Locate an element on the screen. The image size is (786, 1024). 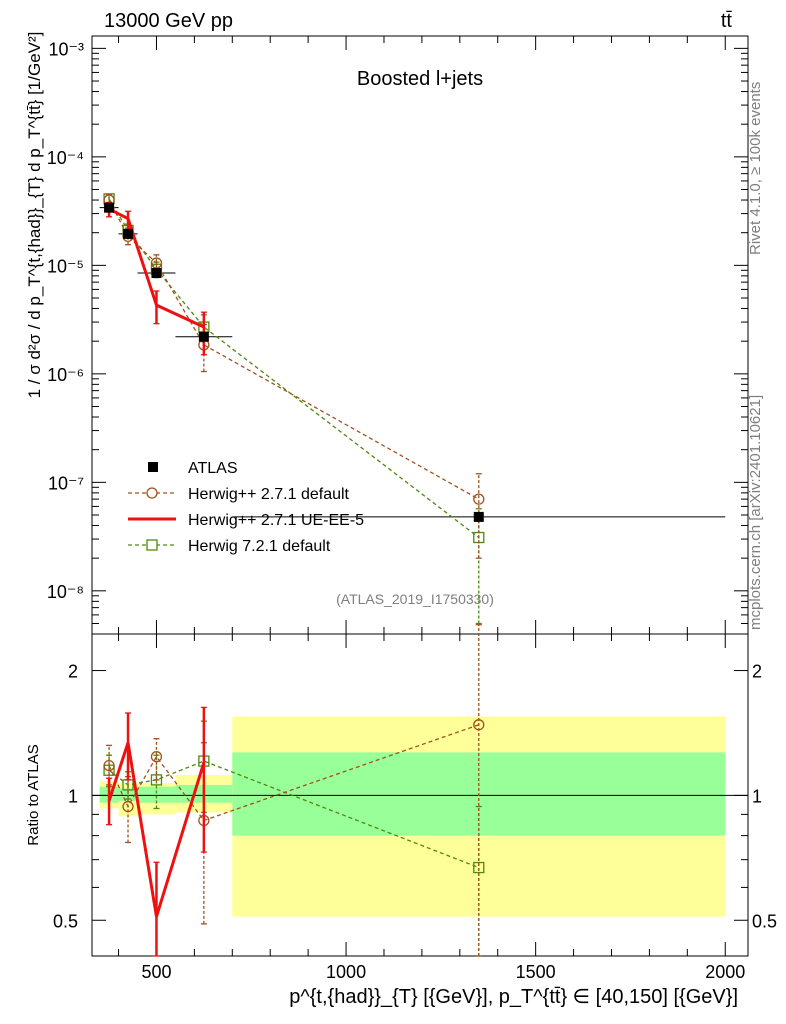
header-process-label: tt̄ is located at coordinates (727, 21).